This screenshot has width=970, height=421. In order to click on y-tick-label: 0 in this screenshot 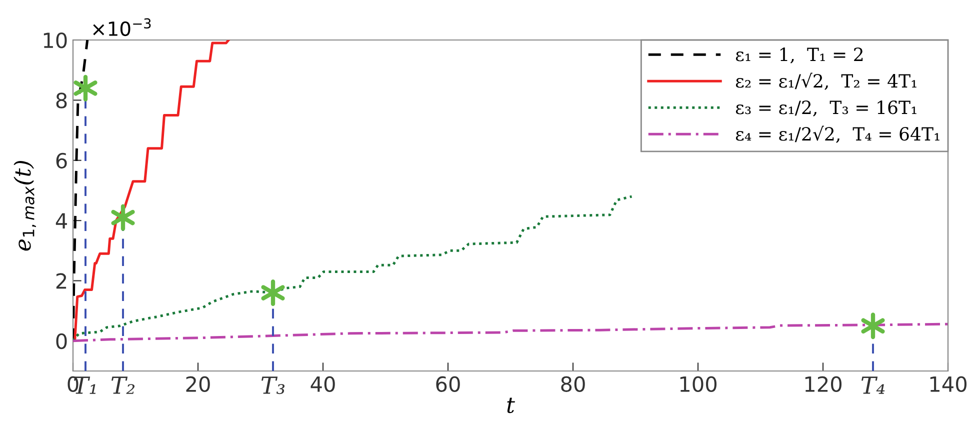, I will do `click(61, 341)`.